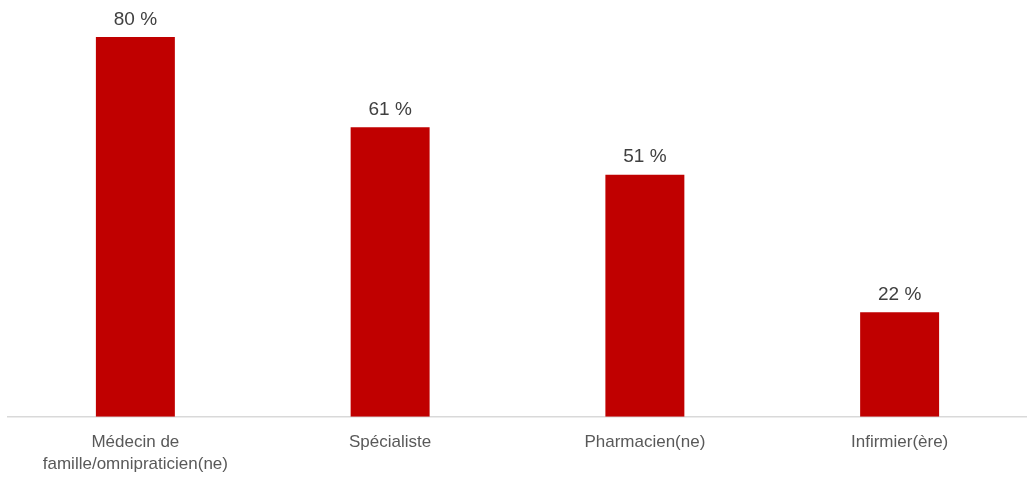 The image size is (1027, 493). Describe the element at coordinates (135, 452) in the screenshot. I see `x-tick-label: Médecin de famille/omnipraticien(ne)` at that location.